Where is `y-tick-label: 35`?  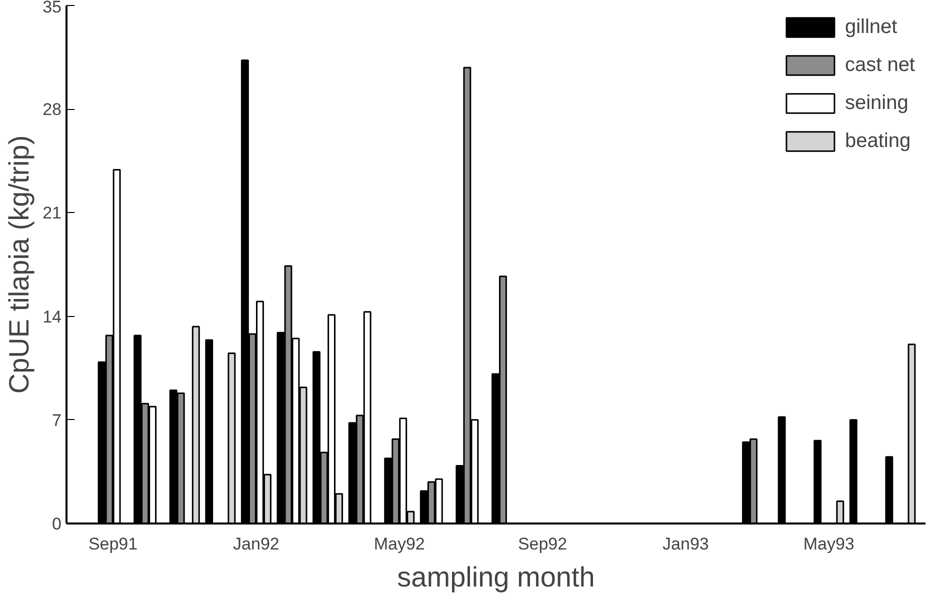
y-tick-label: 35 is located at coordinates (52, 8).